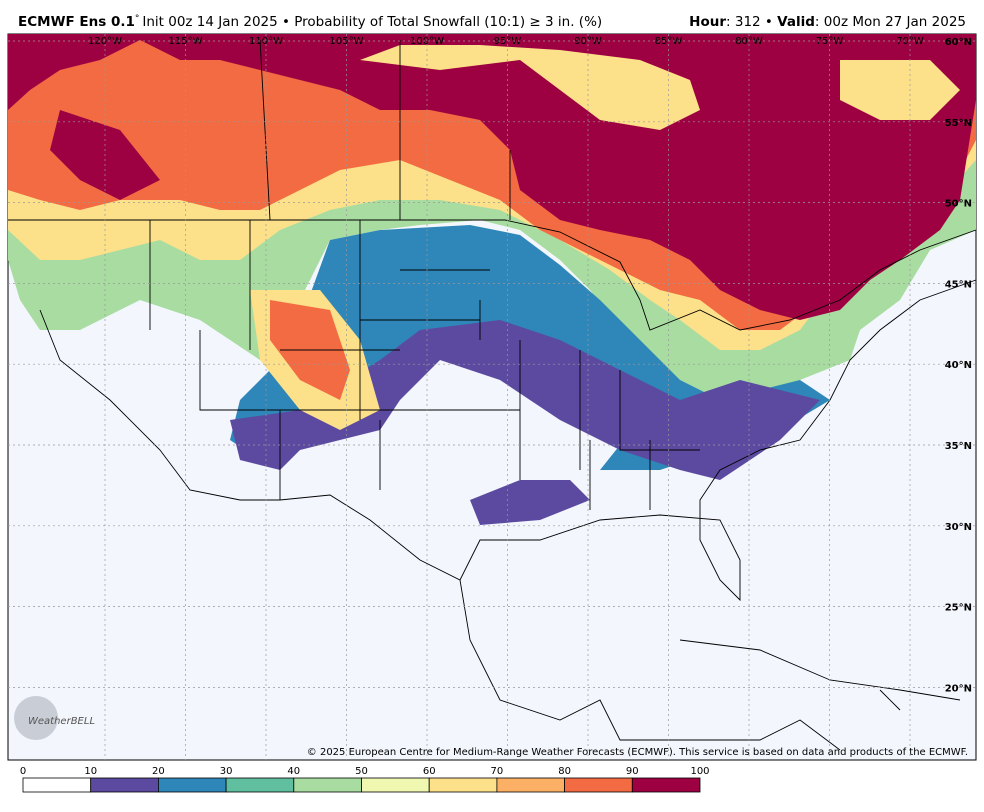 The image size is (984, 812). I want to click on province-lines, so click(385, 130).